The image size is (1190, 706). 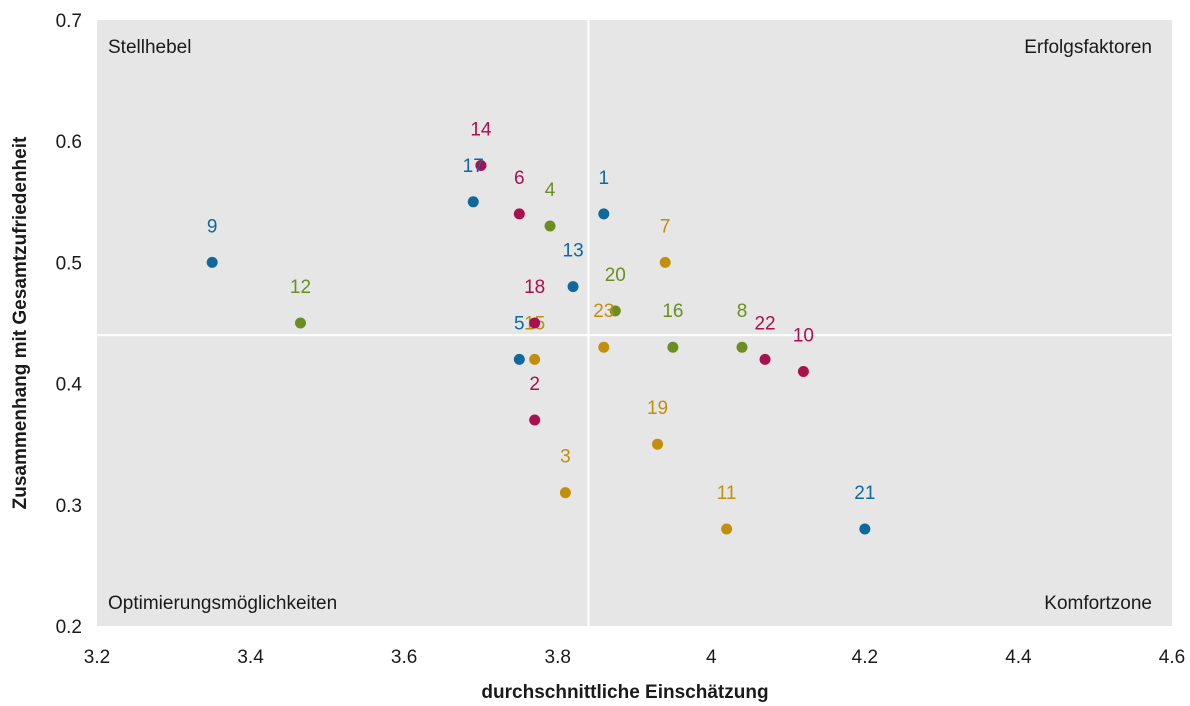 I want to click on y-axis-ticks: 0.2 0.3 0.4 0.5 0.6 0.7, so click(x=69, y=324).